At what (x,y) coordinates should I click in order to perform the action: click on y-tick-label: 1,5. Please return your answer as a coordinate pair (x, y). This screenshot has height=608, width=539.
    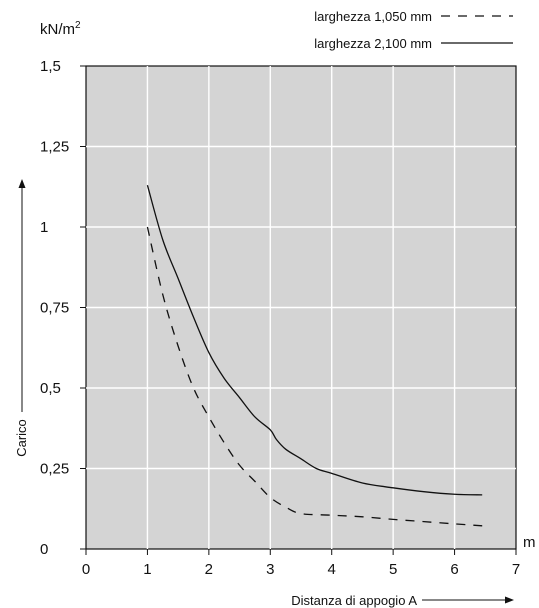
    Looking at the image, I should click on (50, 66).